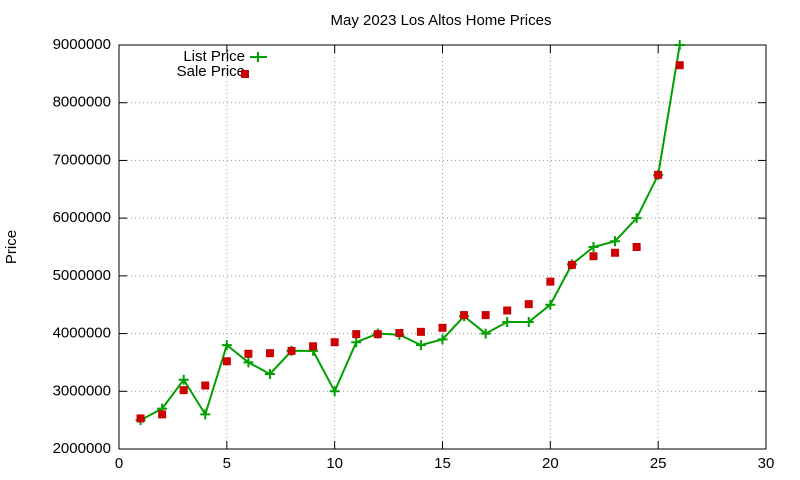  I want to click on y-tick-label: 5000000, so click(82, 275).